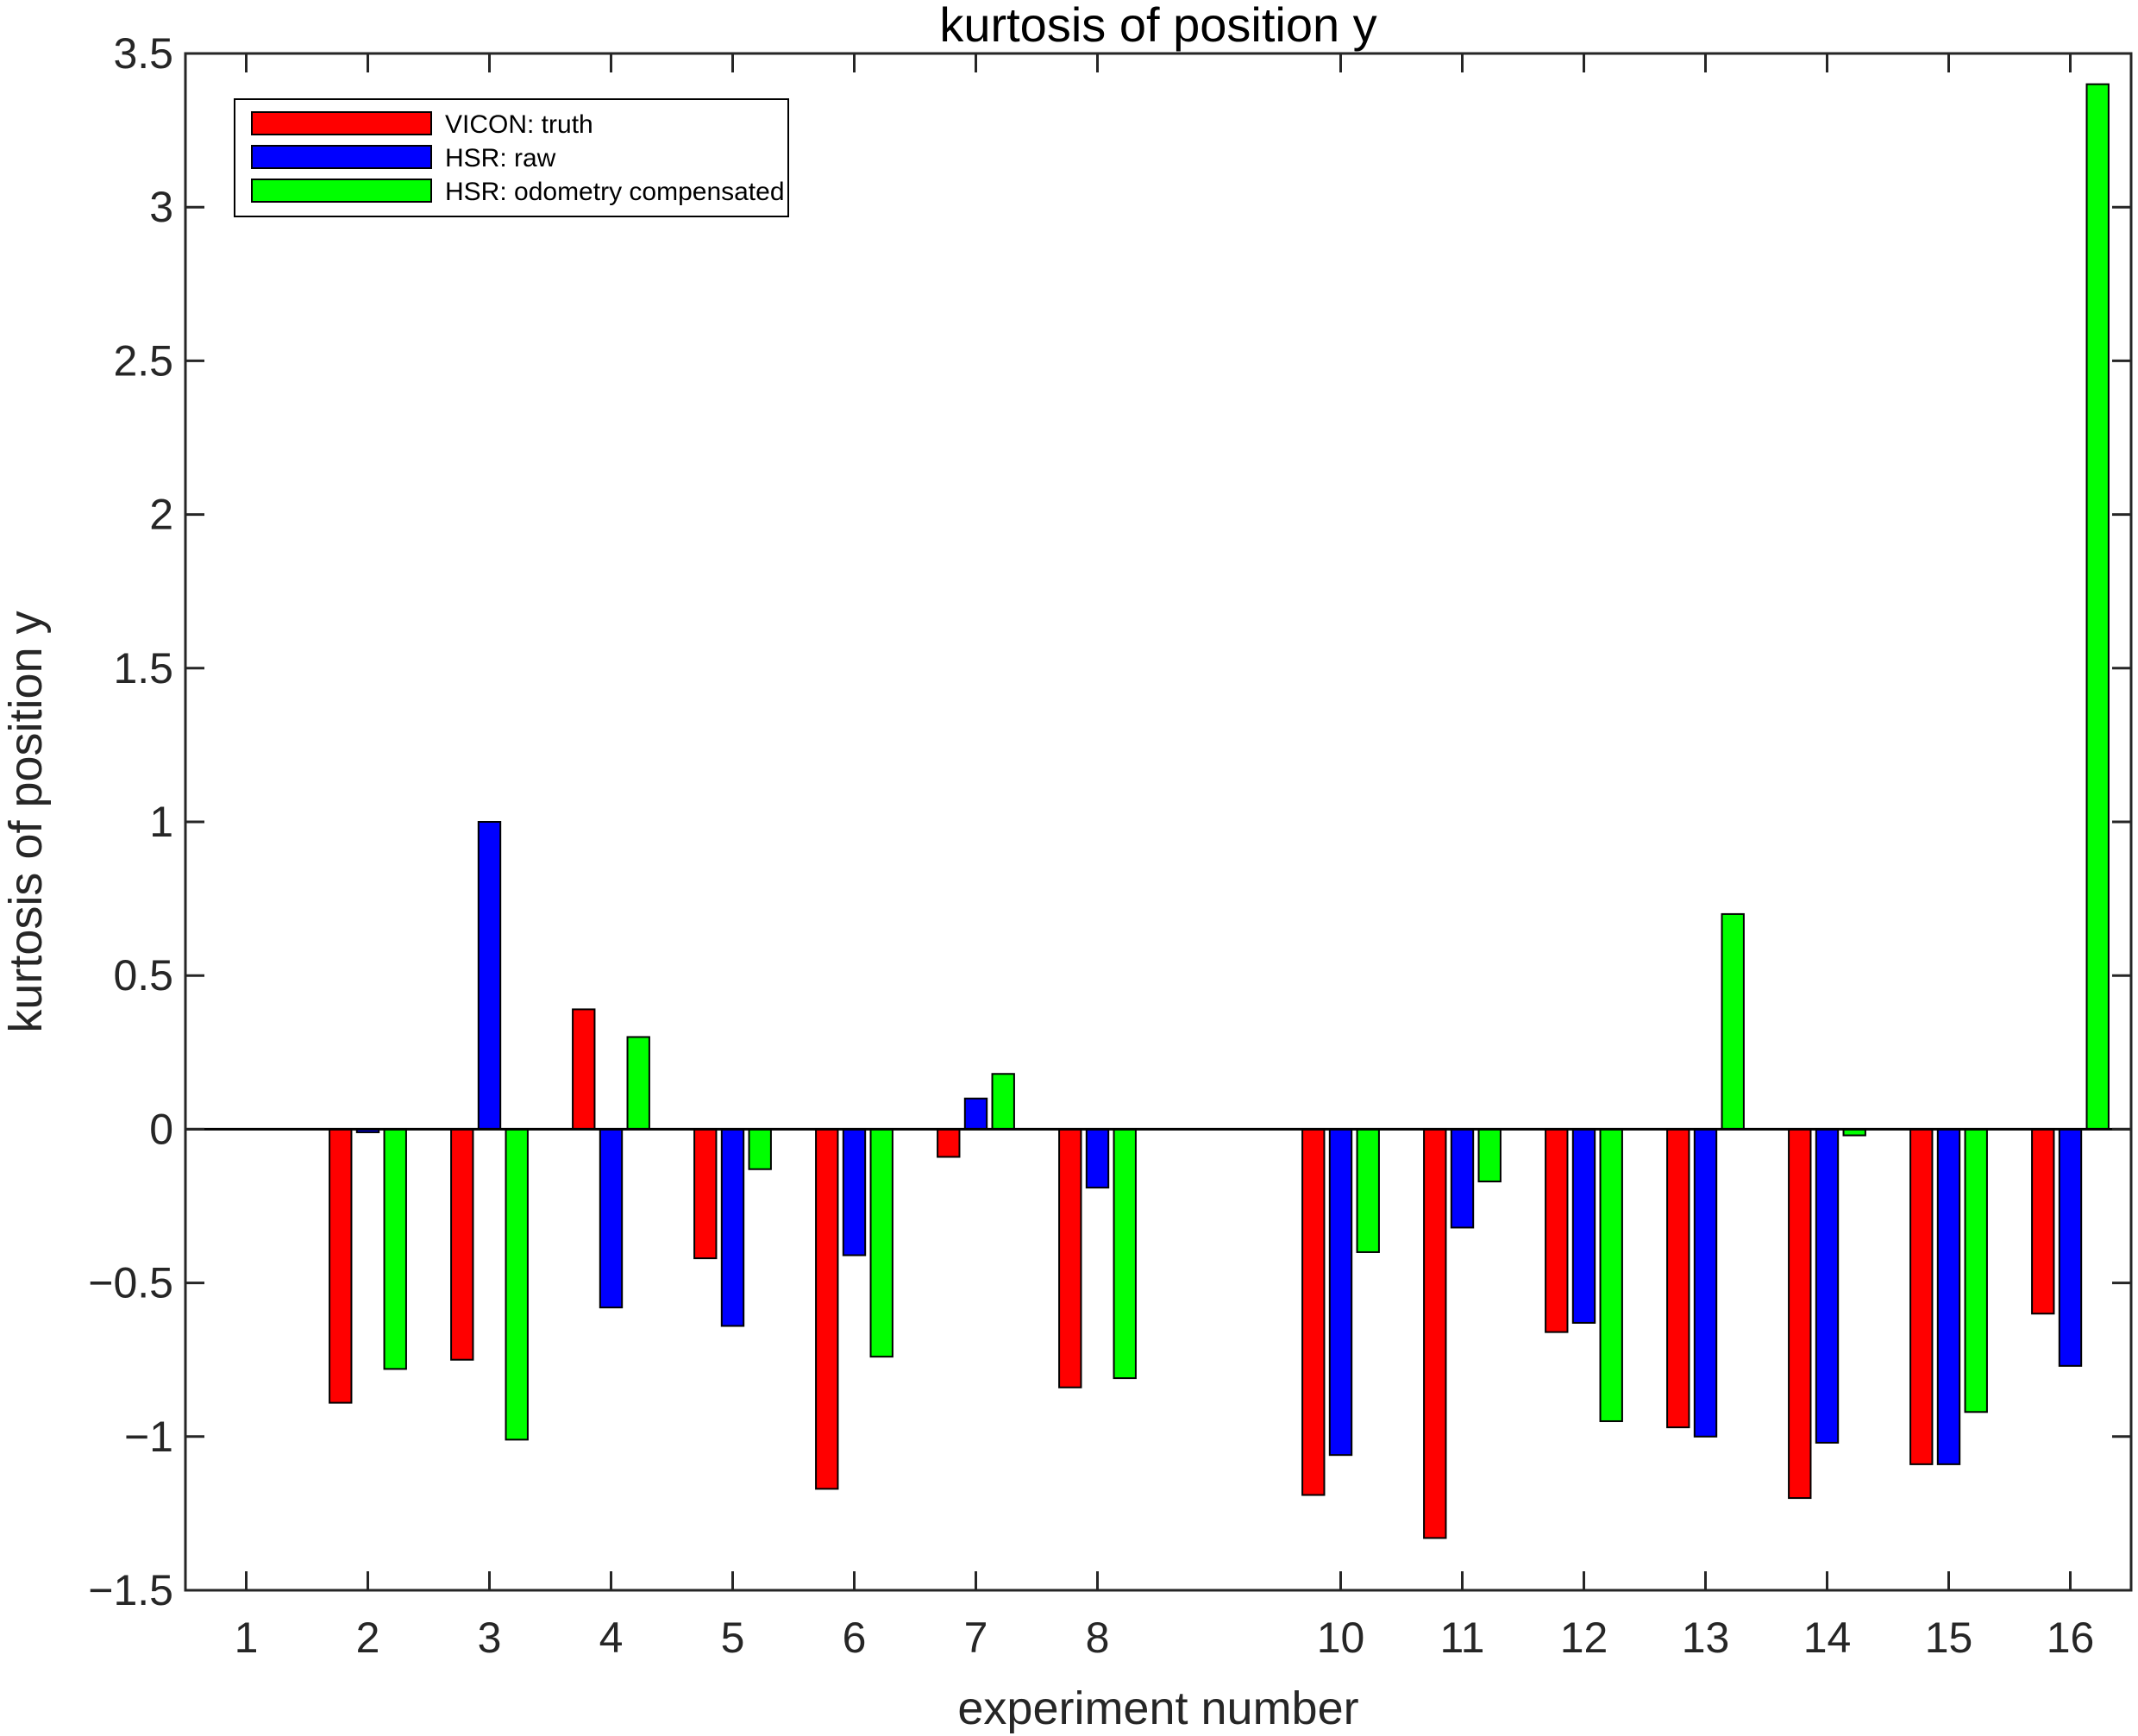 The width and height of the screenshot is (2138, 1736). What do you see at coordinates (26, 821) in the screenshot?
I see `y-axis-label: kurtosis of position y` at bounding box center [26, 821].